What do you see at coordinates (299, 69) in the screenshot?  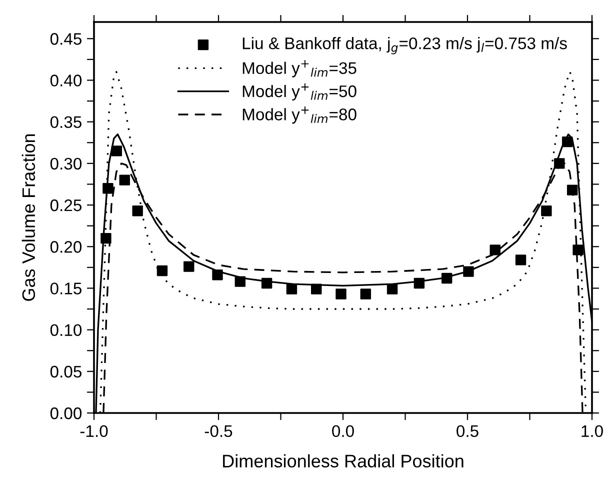 I see `legend-label: Model y$^{+}$$_{lim}$=35` at bounding box center [299, 69].